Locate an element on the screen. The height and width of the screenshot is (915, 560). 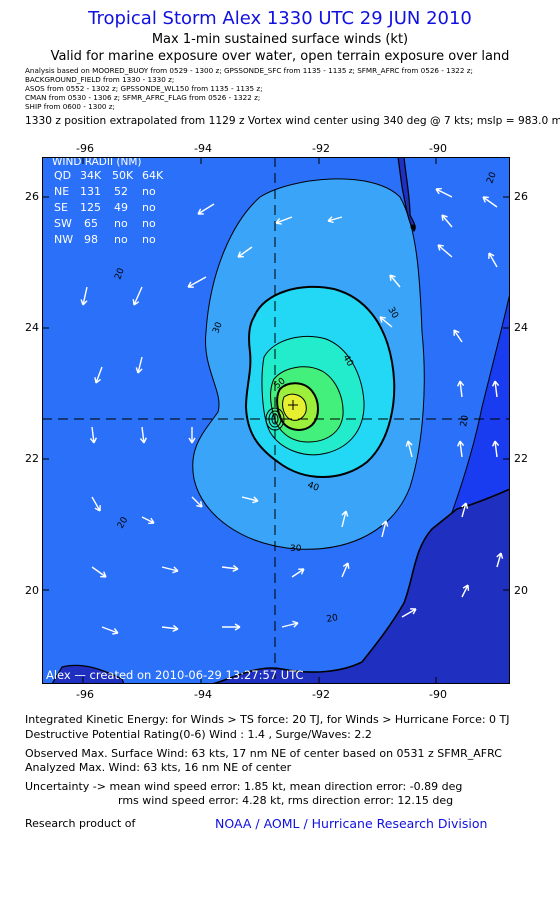
island-marker is located at coordinates (413, 227).